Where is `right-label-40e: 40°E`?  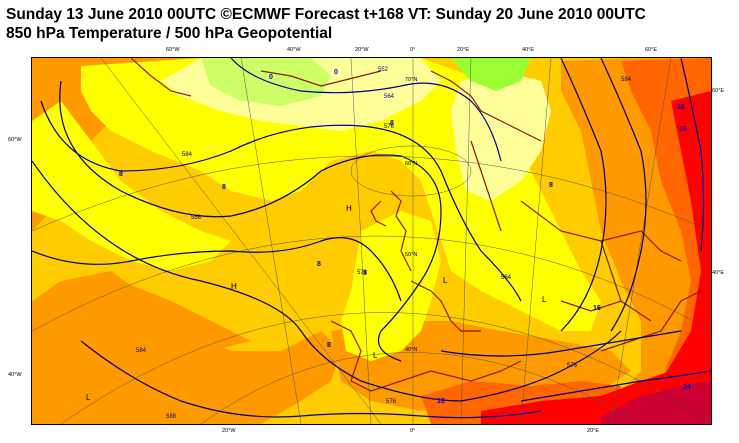
right-label-40e: 40°E is located at coordinates (718, 273).